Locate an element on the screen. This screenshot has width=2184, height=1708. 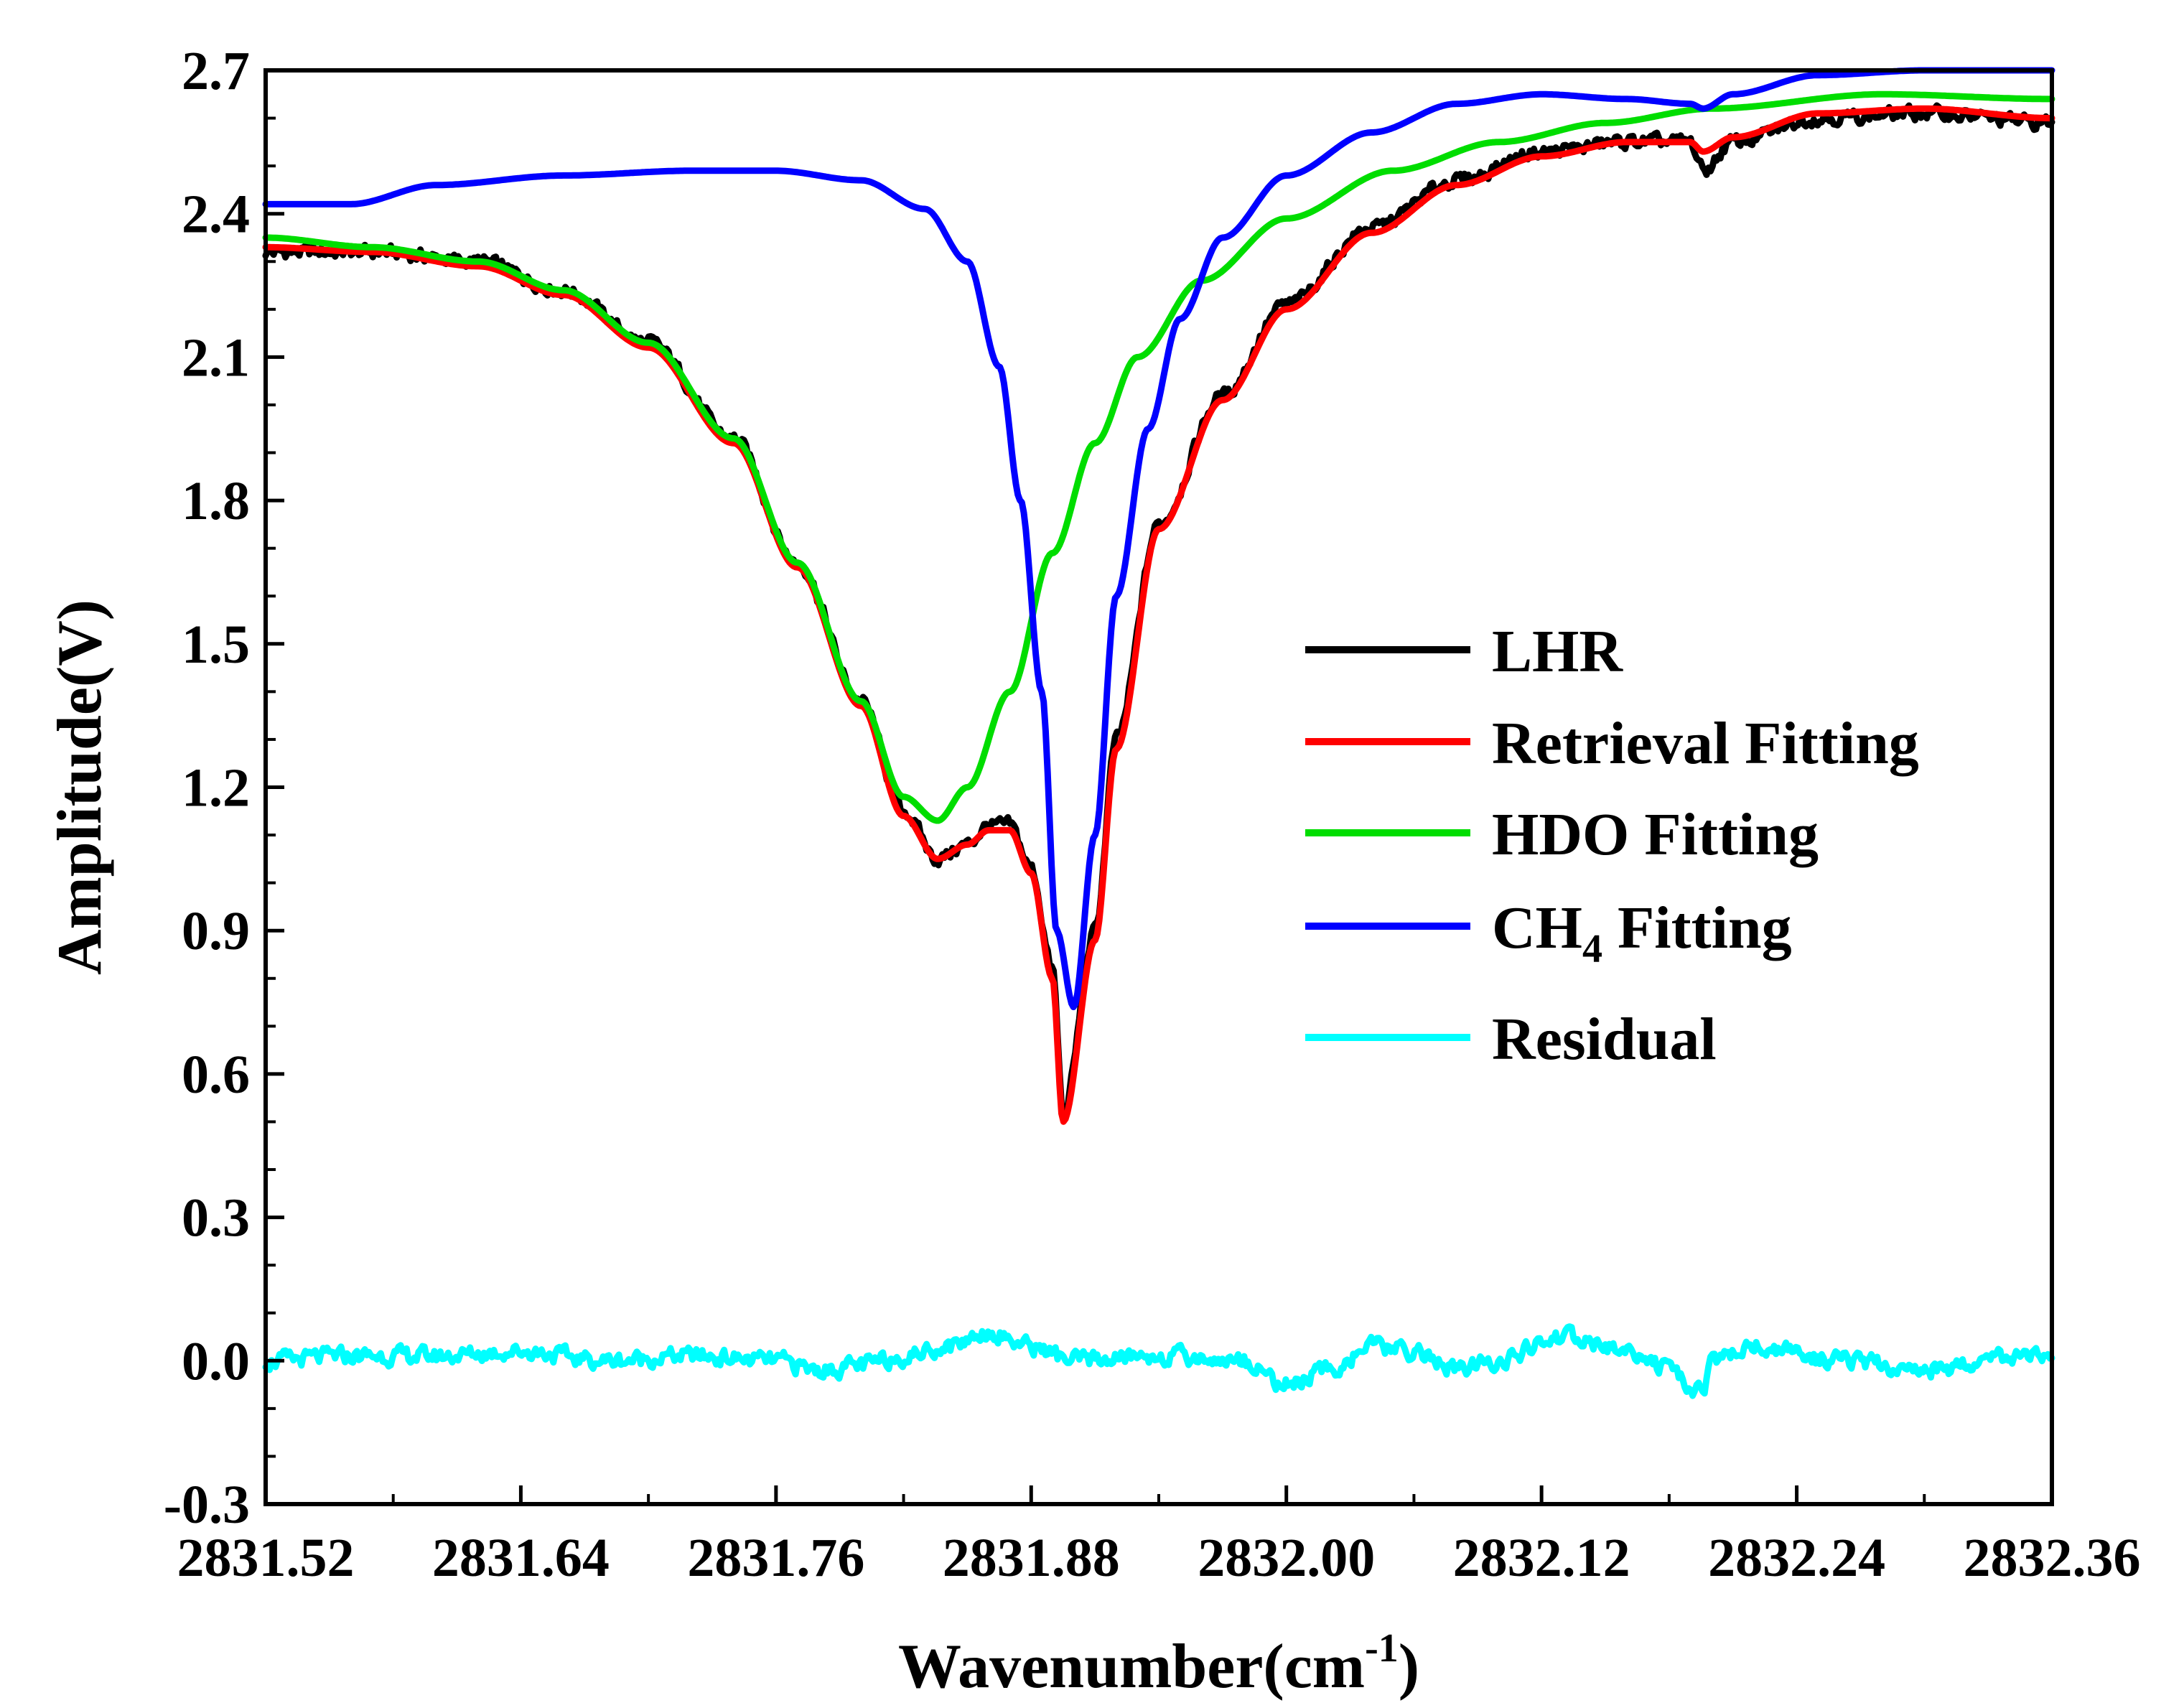
y-axis-title: Amplitude(V) is located at coordinates (80, 787).